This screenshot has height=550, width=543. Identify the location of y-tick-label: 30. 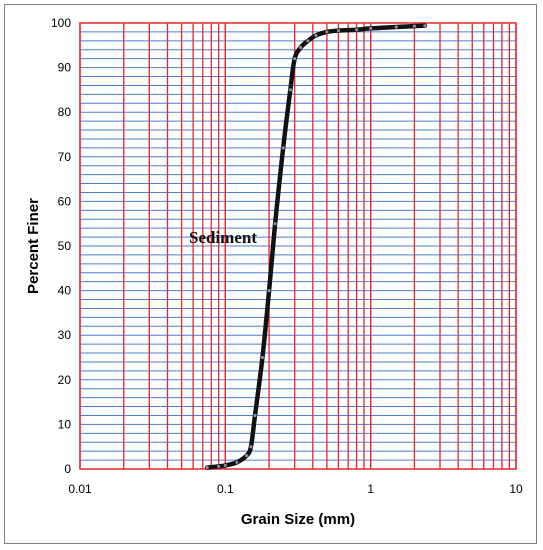
(65, 335).